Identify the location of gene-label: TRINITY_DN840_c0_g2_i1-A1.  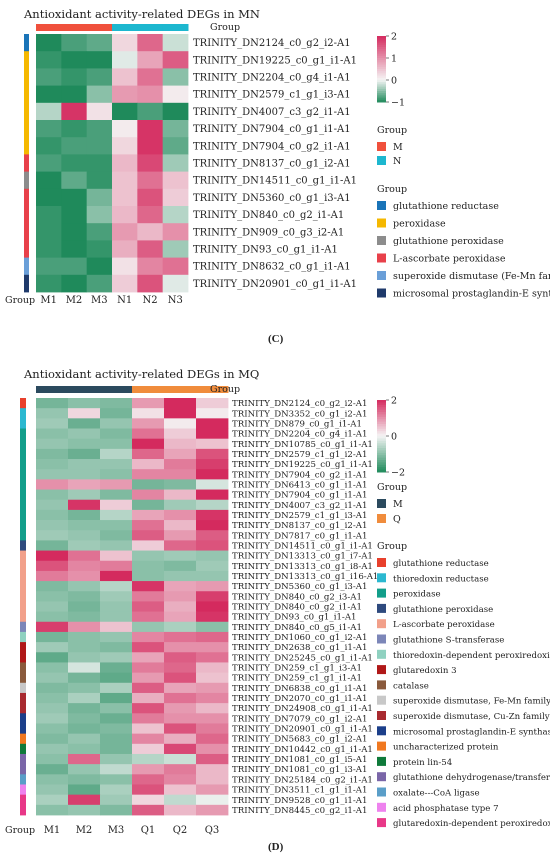
(268, 215).